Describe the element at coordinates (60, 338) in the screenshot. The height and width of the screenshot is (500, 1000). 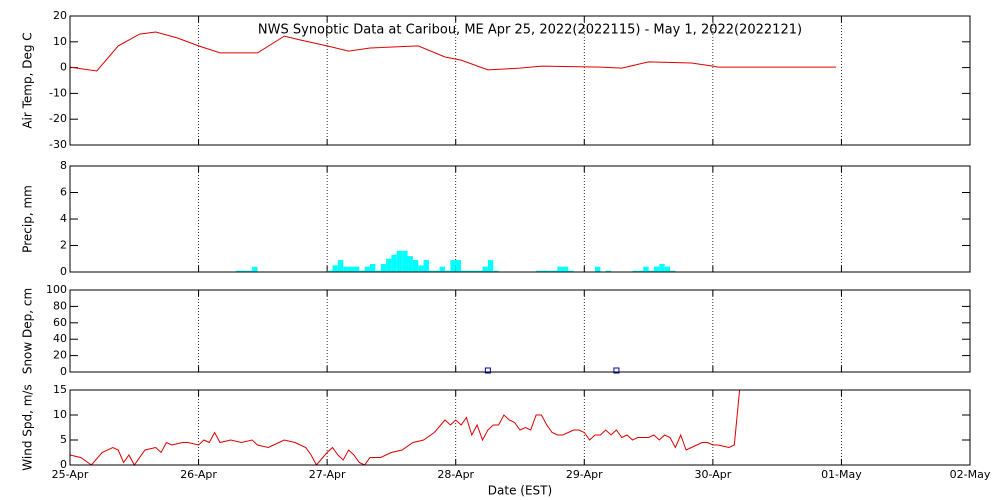
I see `y-tick-label: 40` at that location.